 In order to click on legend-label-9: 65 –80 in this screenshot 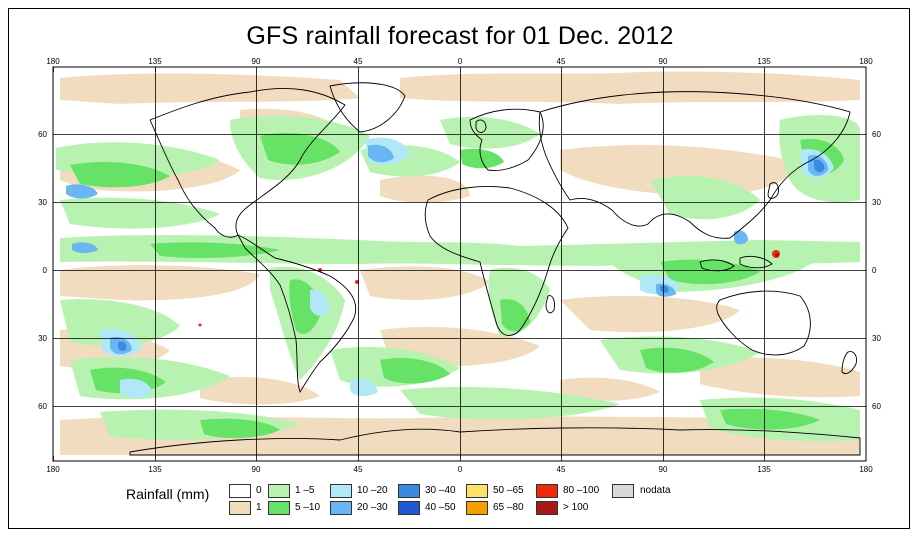, I will do `click(508, 507)`.